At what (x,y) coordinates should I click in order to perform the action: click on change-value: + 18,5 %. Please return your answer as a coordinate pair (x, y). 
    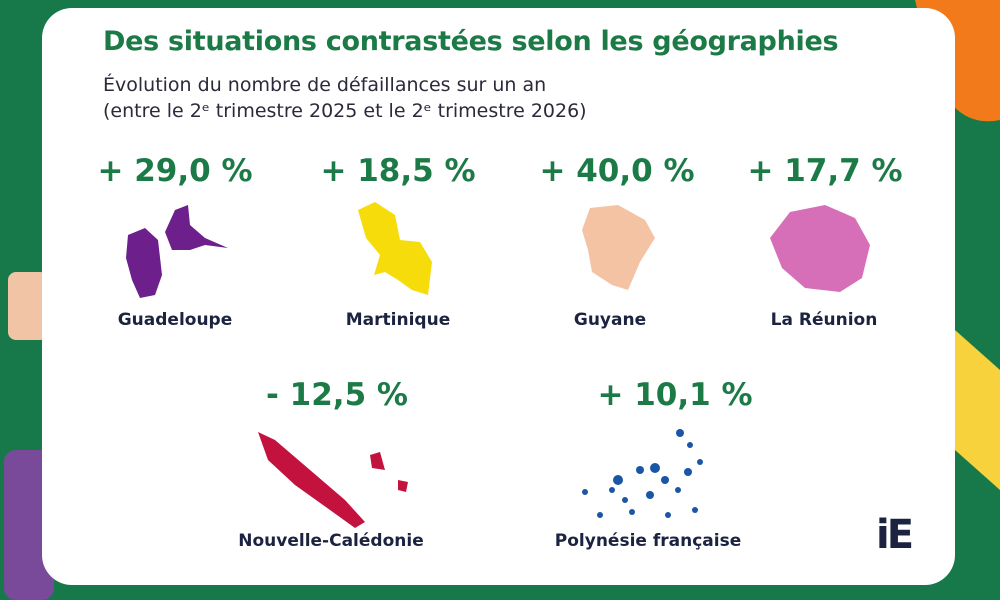
    Looking at the image, I should click on (398, 171).